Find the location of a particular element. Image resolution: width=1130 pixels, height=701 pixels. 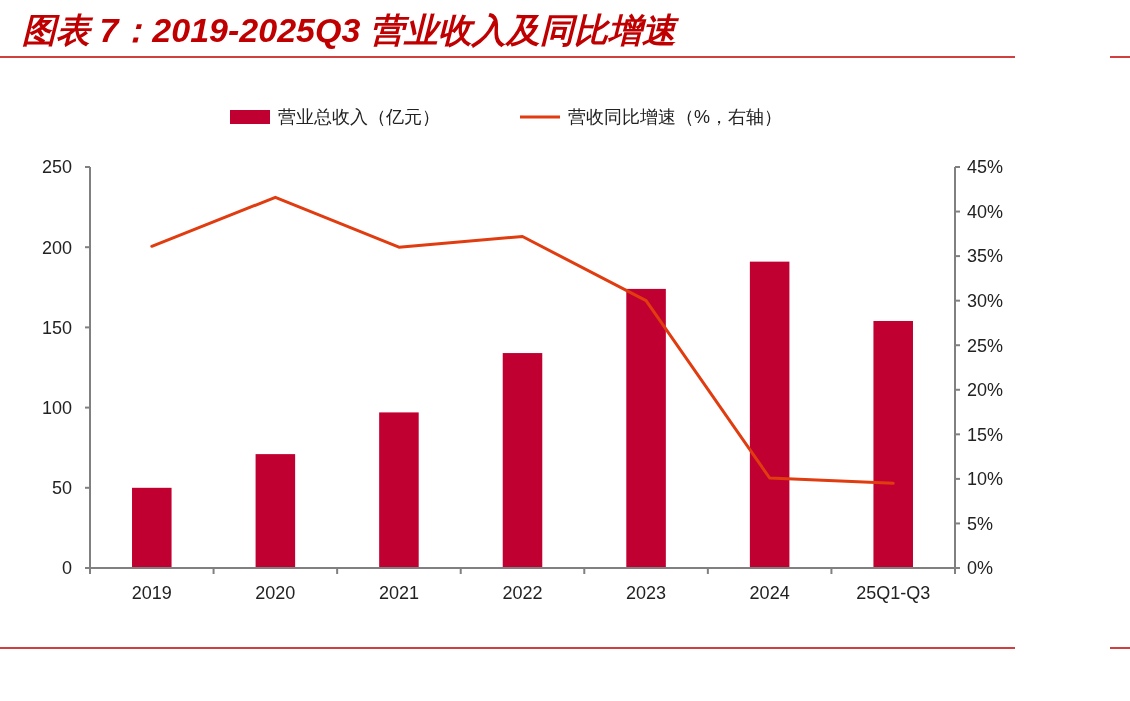

y2-tick-label: 15% is located at coordinates (985, 434).